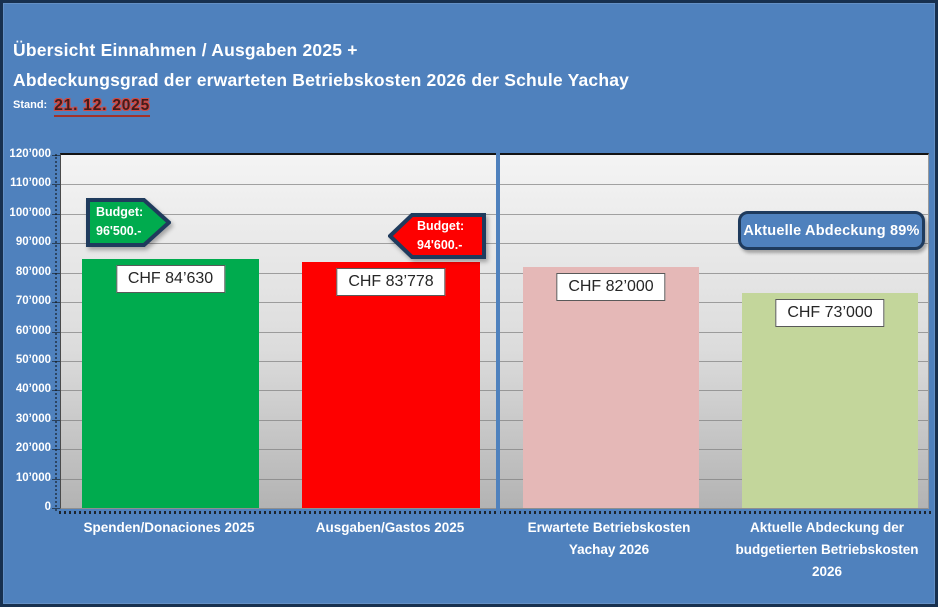 The height and width of the screenshot is (607, 938). I want to click on y-tick-label: 70’000, so click(33, 301).